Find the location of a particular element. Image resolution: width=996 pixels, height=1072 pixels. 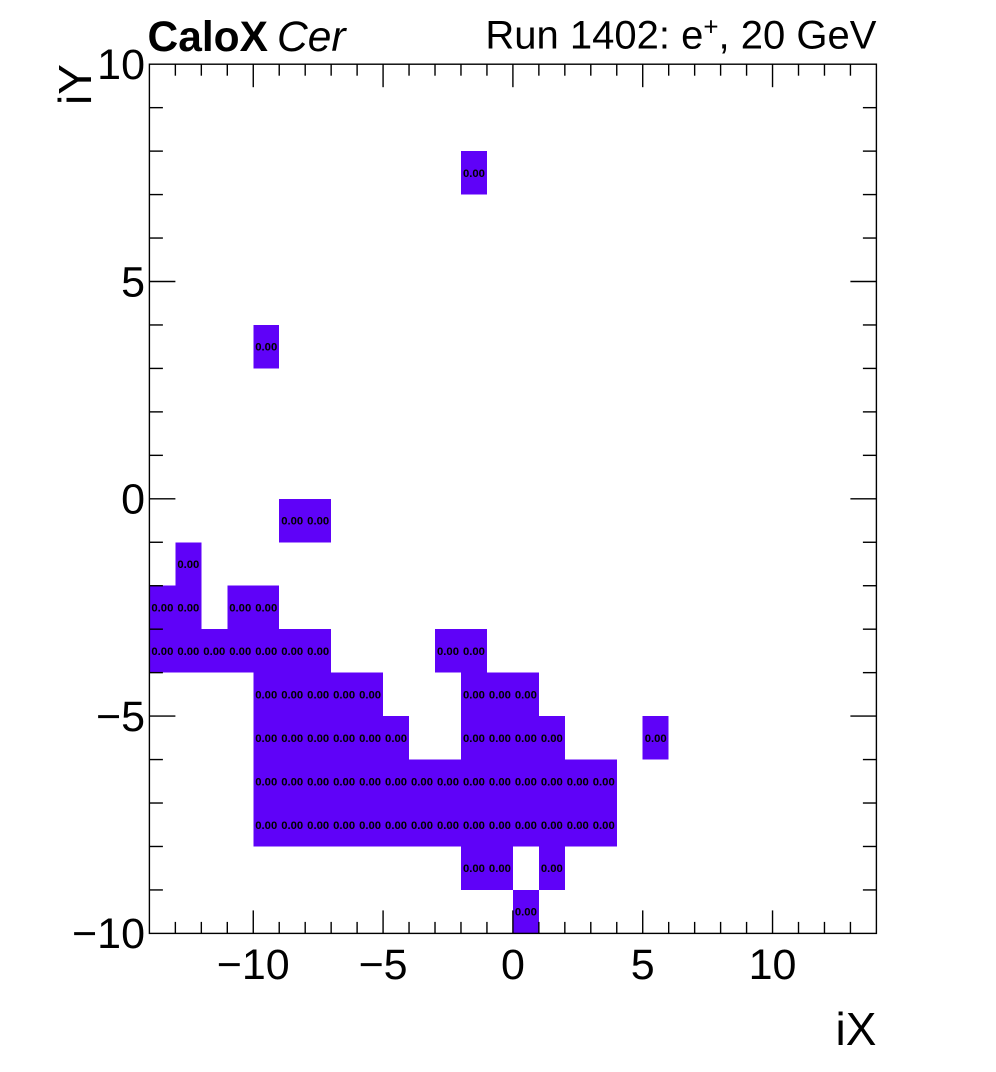

svg-text: iY is located at coordinates (75, 84).